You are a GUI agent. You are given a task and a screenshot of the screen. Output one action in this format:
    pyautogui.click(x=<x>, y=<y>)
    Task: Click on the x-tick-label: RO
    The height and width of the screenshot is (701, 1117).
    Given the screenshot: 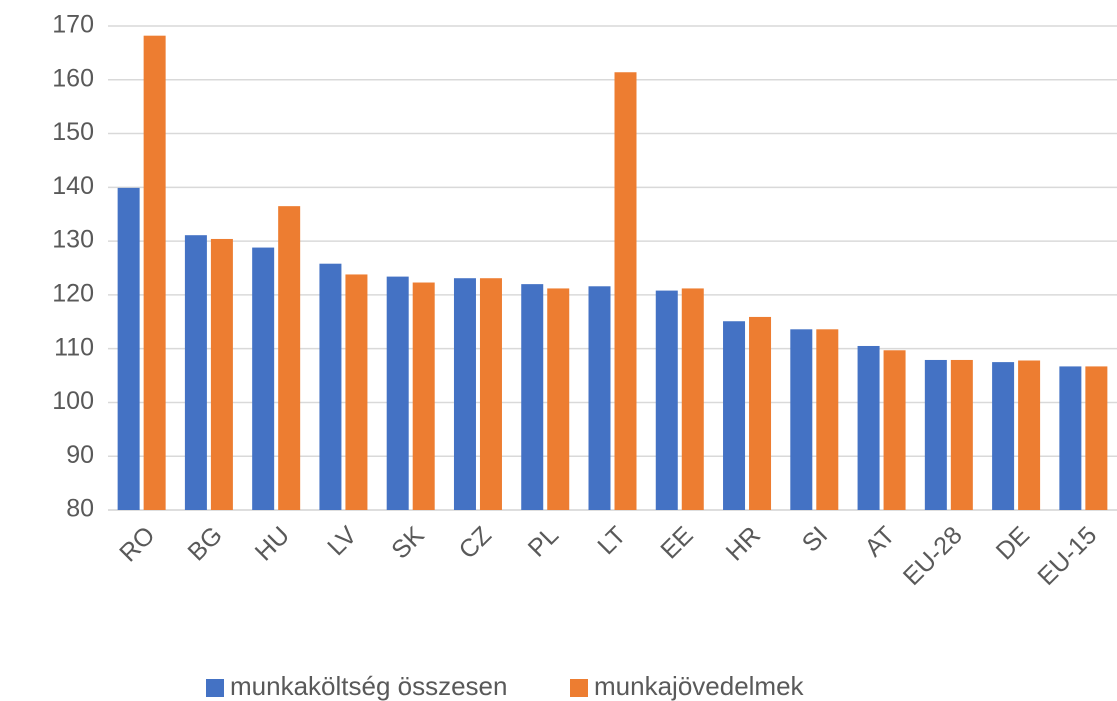 What is the action you would take?
    pyautogui.click(x=137, y=544)
    